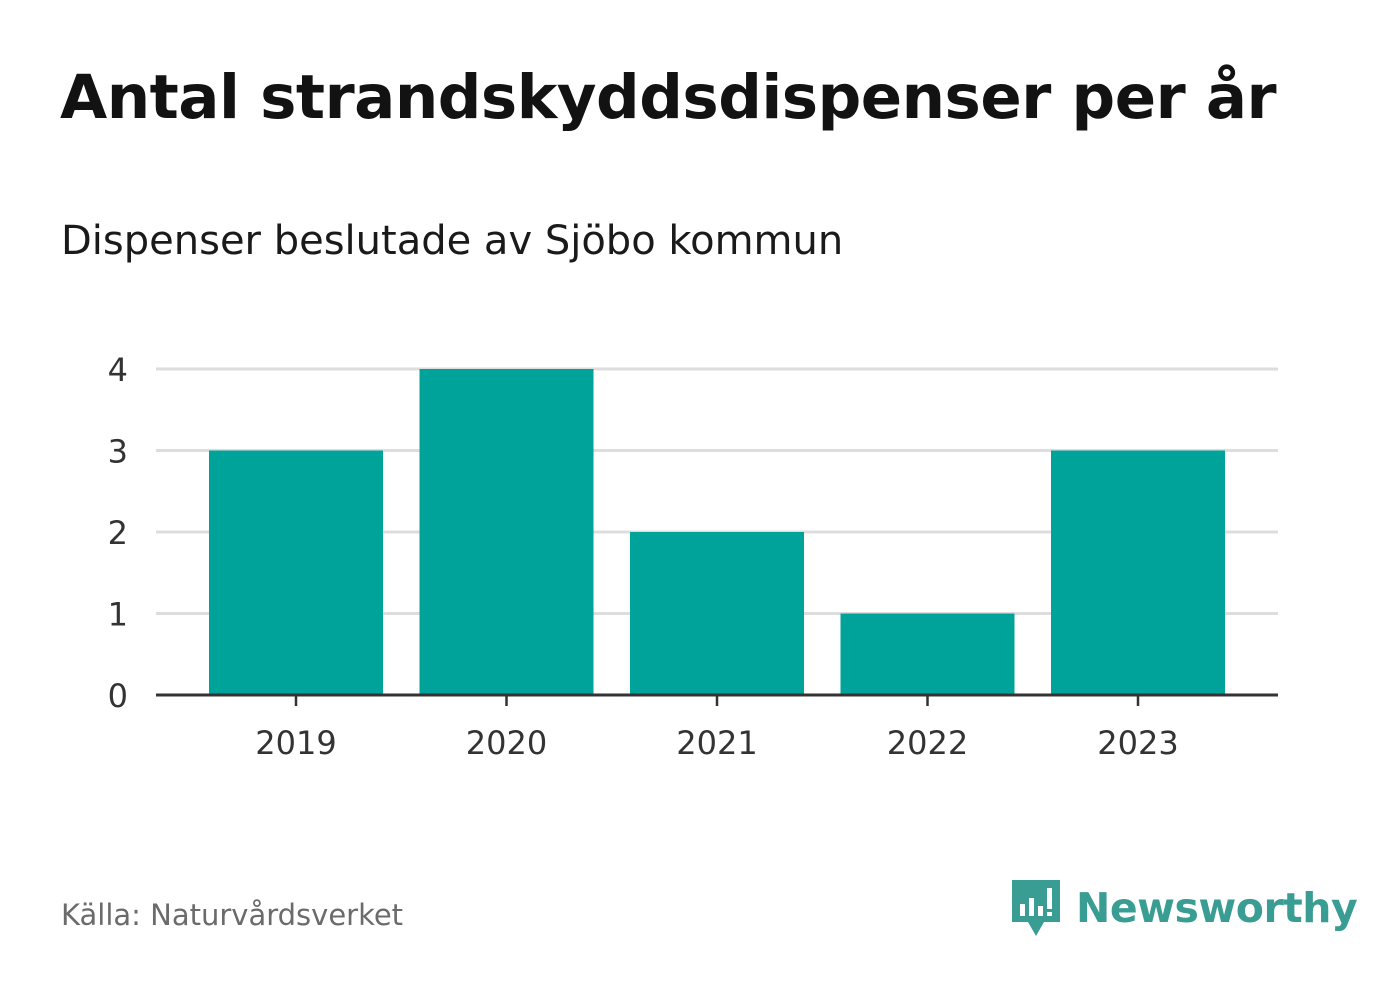  I want to click on y-tick-label: 3, so click(118, 452).